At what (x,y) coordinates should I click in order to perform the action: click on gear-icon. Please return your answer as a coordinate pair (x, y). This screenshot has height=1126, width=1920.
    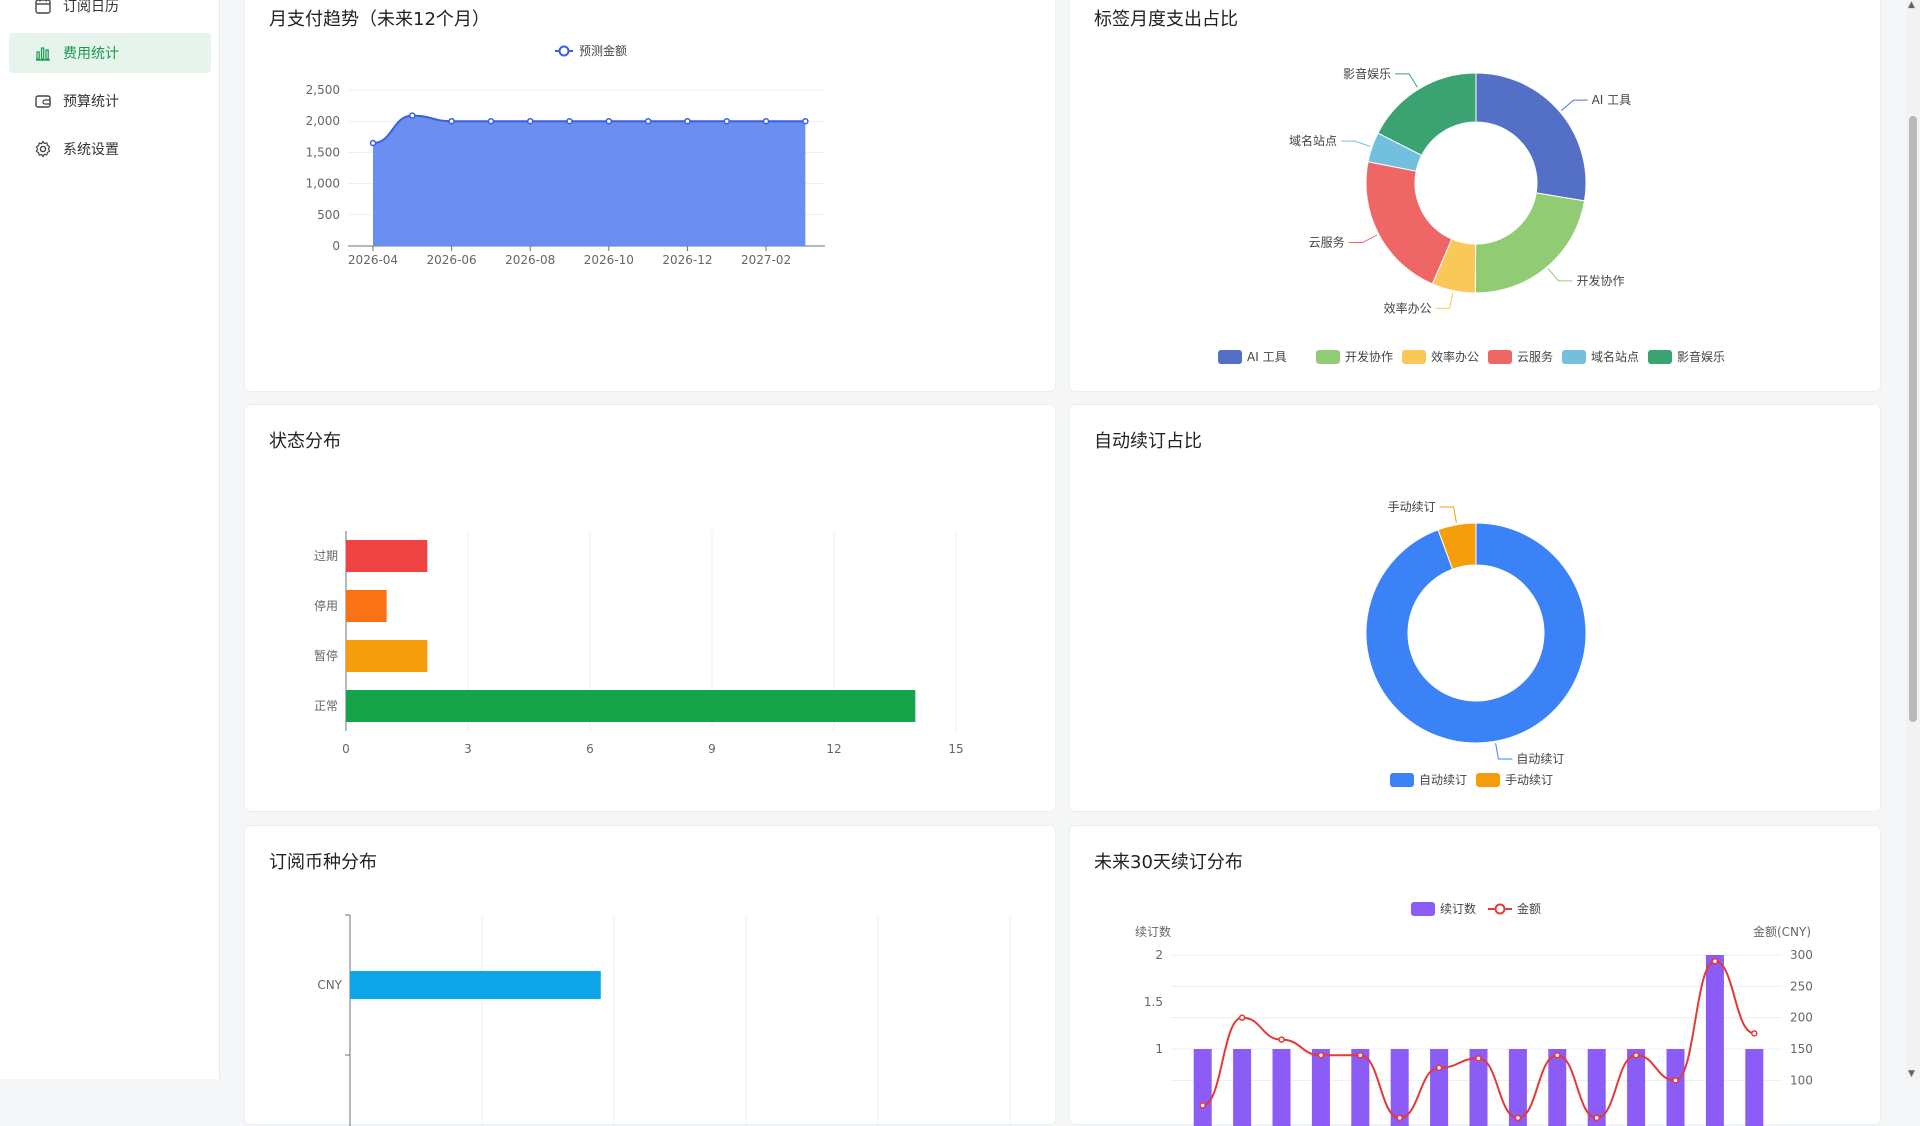
    Looking at the image, I should click on (43, 149).